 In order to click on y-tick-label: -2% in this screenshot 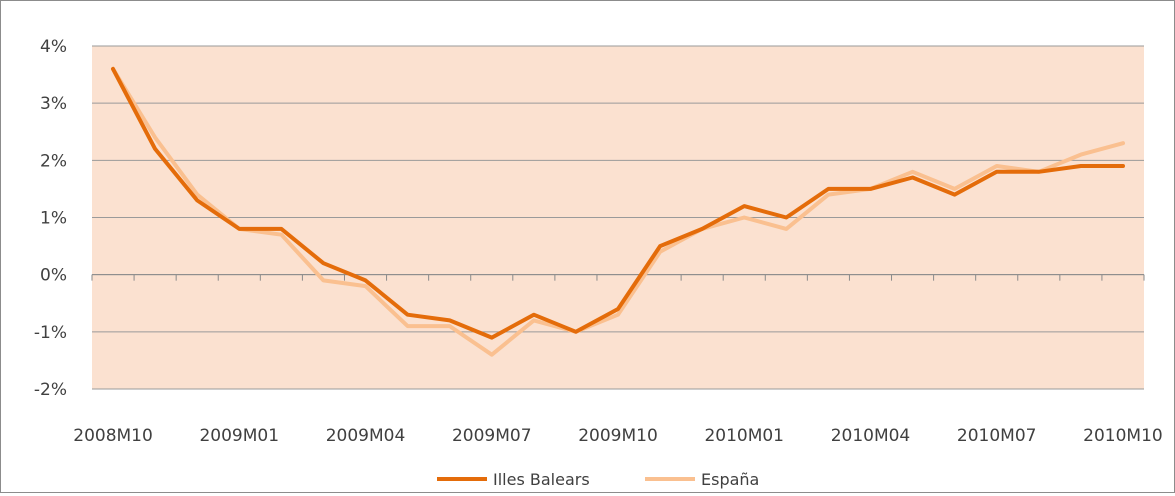, I will do `click(50, 390)`.